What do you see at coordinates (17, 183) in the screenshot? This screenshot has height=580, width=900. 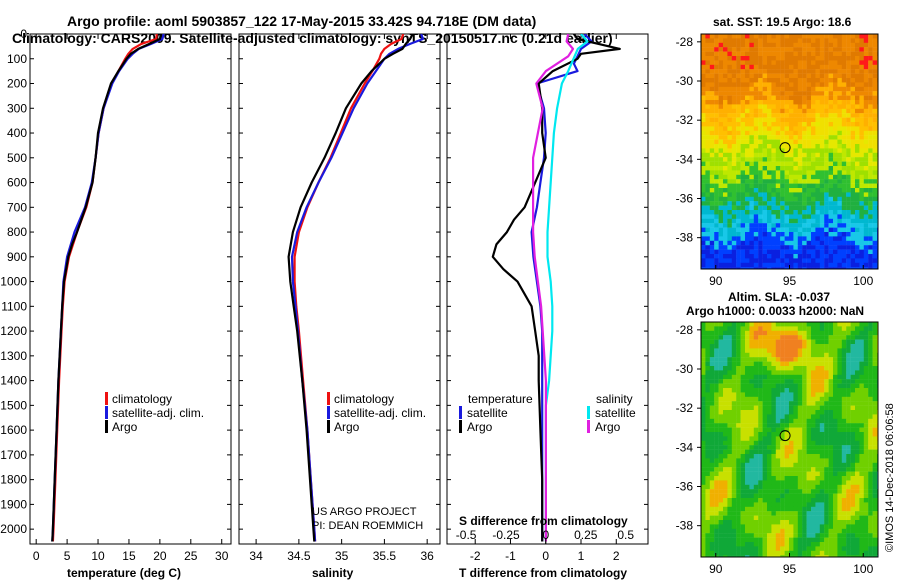 I see `depth-tick-label: 600` at bounding box center [17, 183].